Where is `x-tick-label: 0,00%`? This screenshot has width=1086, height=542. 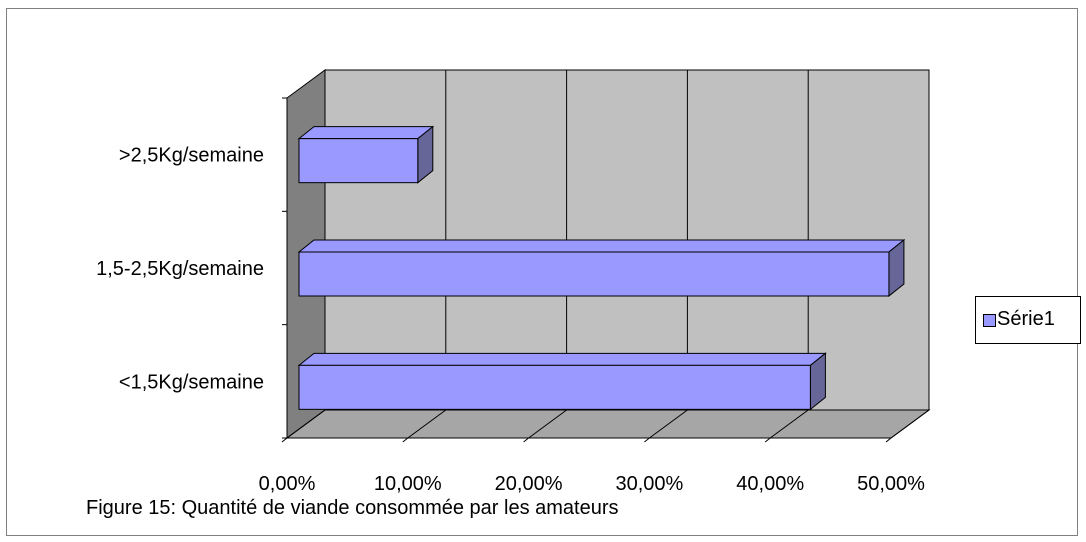
x-tick-label: 0,00% is located at coordinates (287, 484).